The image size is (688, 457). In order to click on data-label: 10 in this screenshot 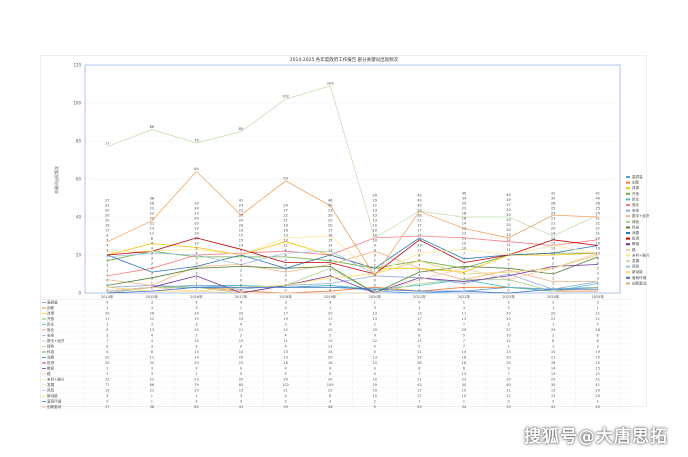, I will do `click(464, 249)`.